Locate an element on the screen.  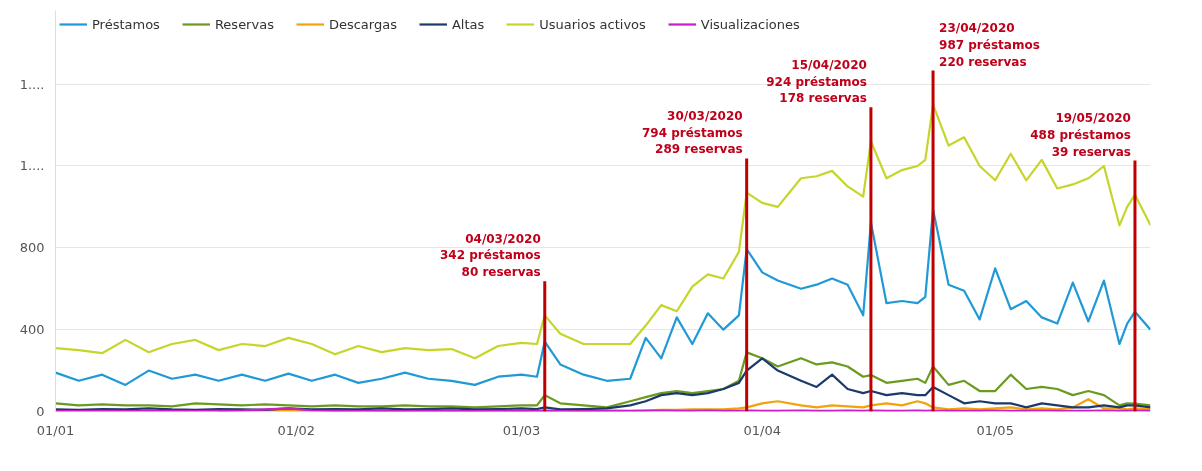
legend-label: Altas is located at coordinates (468, 24).